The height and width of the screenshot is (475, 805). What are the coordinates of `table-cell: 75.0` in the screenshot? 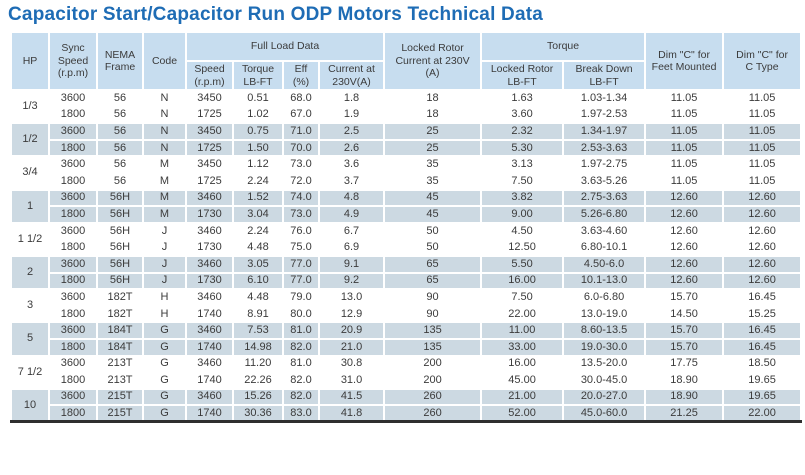 It's located at (301, 247).